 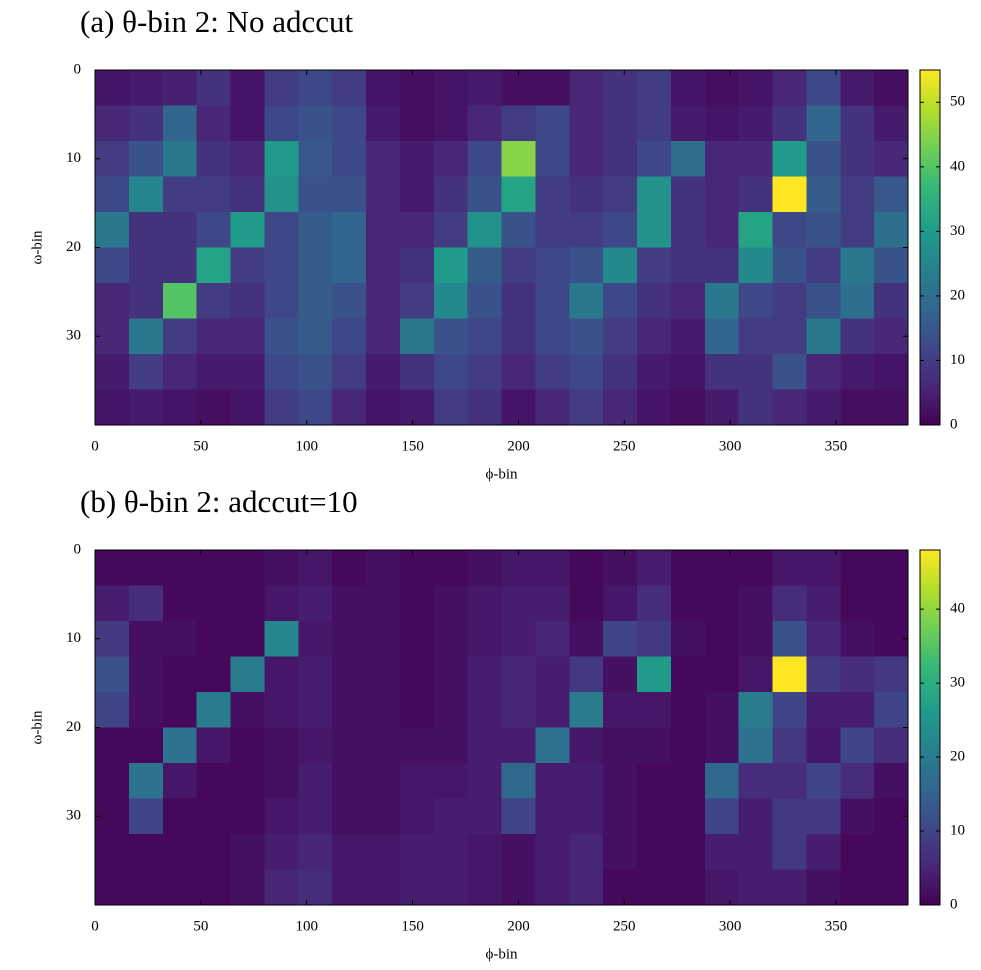 I want to click on x-tick-label: 50, so click(x=200, y=446).